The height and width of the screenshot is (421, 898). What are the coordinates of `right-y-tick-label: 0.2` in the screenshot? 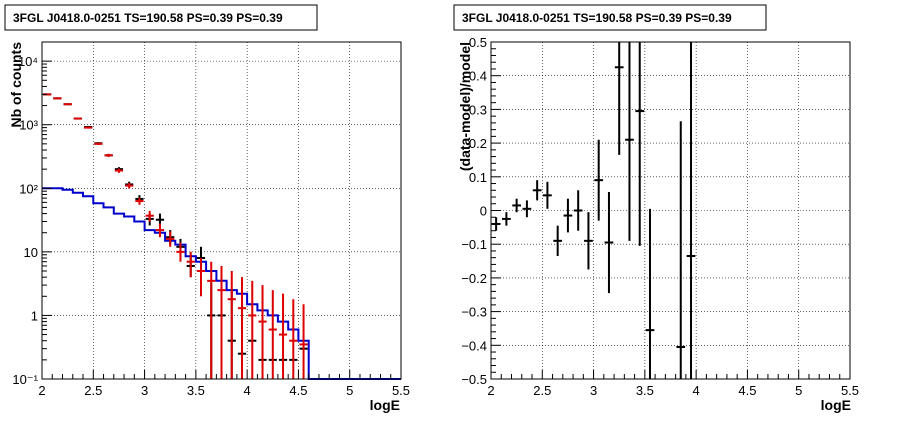 It's located at (478, 143).